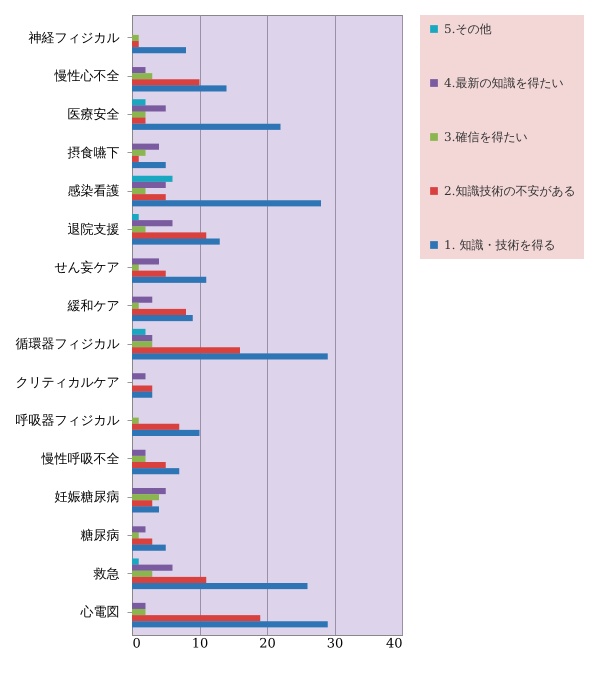  I want to click on legend-label: 1. 知識・技術を得る, so click(500, 245).